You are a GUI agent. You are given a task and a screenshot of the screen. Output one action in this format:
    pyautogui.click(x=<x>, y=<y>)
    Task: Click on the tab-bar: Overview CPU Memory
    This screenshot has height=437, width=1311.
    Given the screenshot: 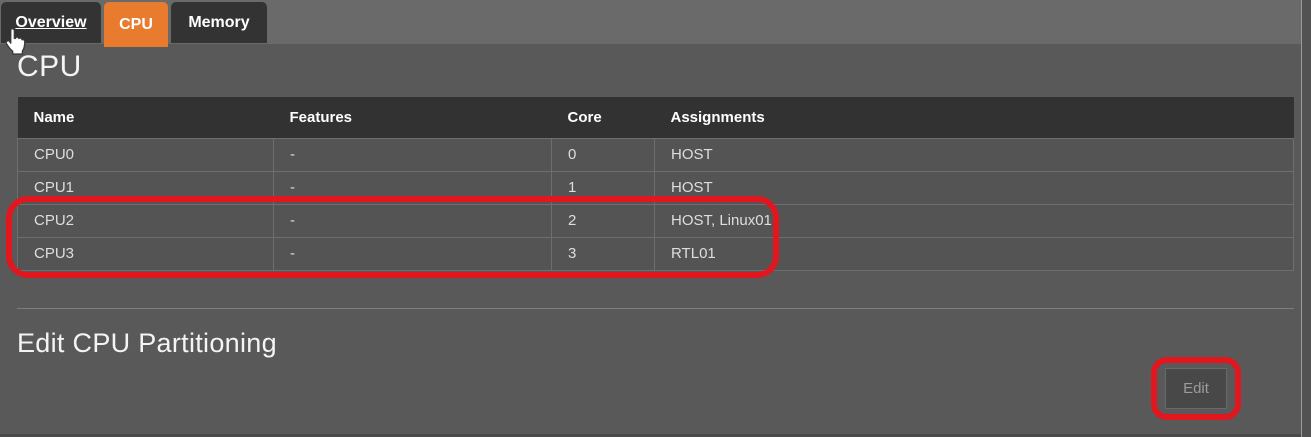 What is the action you would take?
    pyautogui.click(x=655, y=23)
    